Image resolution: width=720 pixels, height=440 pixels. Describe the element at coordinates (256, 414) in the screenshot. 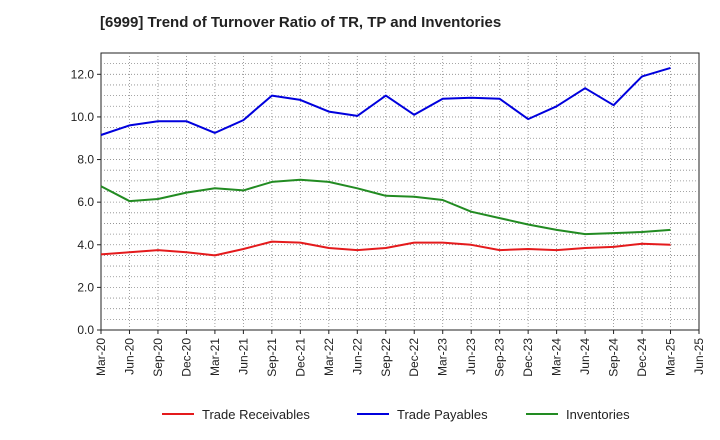

I see `legend-label-trade-receivables: Trade Receivables` at that location.